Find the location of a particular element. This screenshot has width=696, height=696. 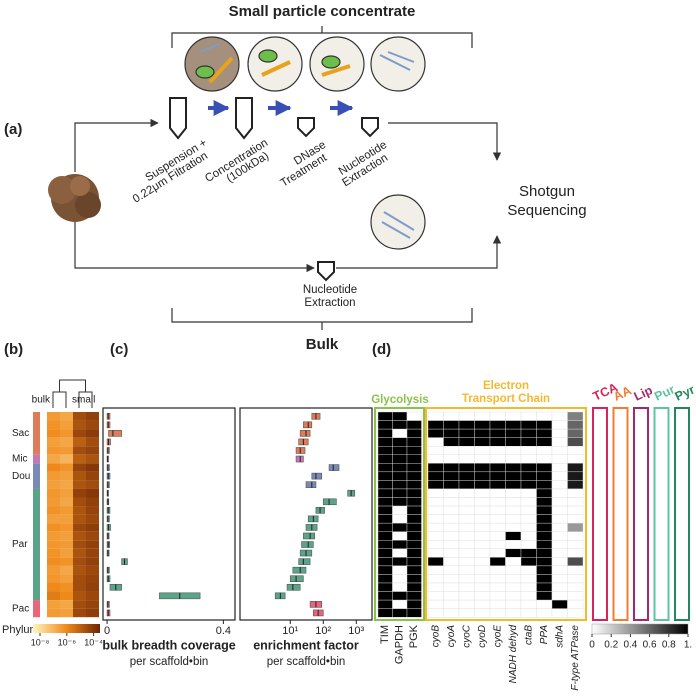

x-tick-label: 0 is located at coordinates (107, 631).